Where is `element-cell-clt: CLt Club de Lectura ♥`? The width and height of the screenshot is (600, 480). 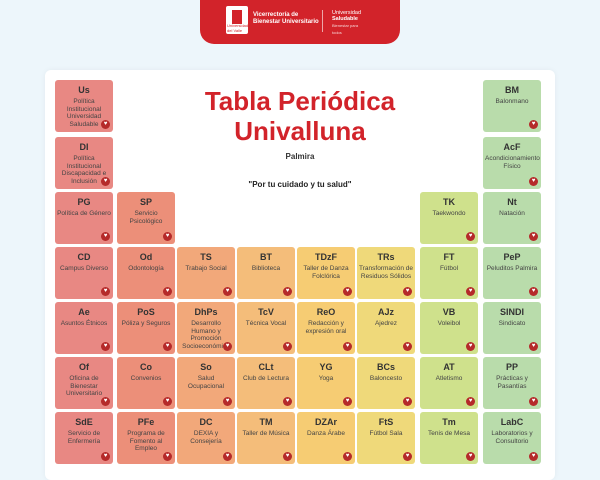 element-cell-clt: CLt Club de Lectura ♥ is located at coordinates (266, 383).